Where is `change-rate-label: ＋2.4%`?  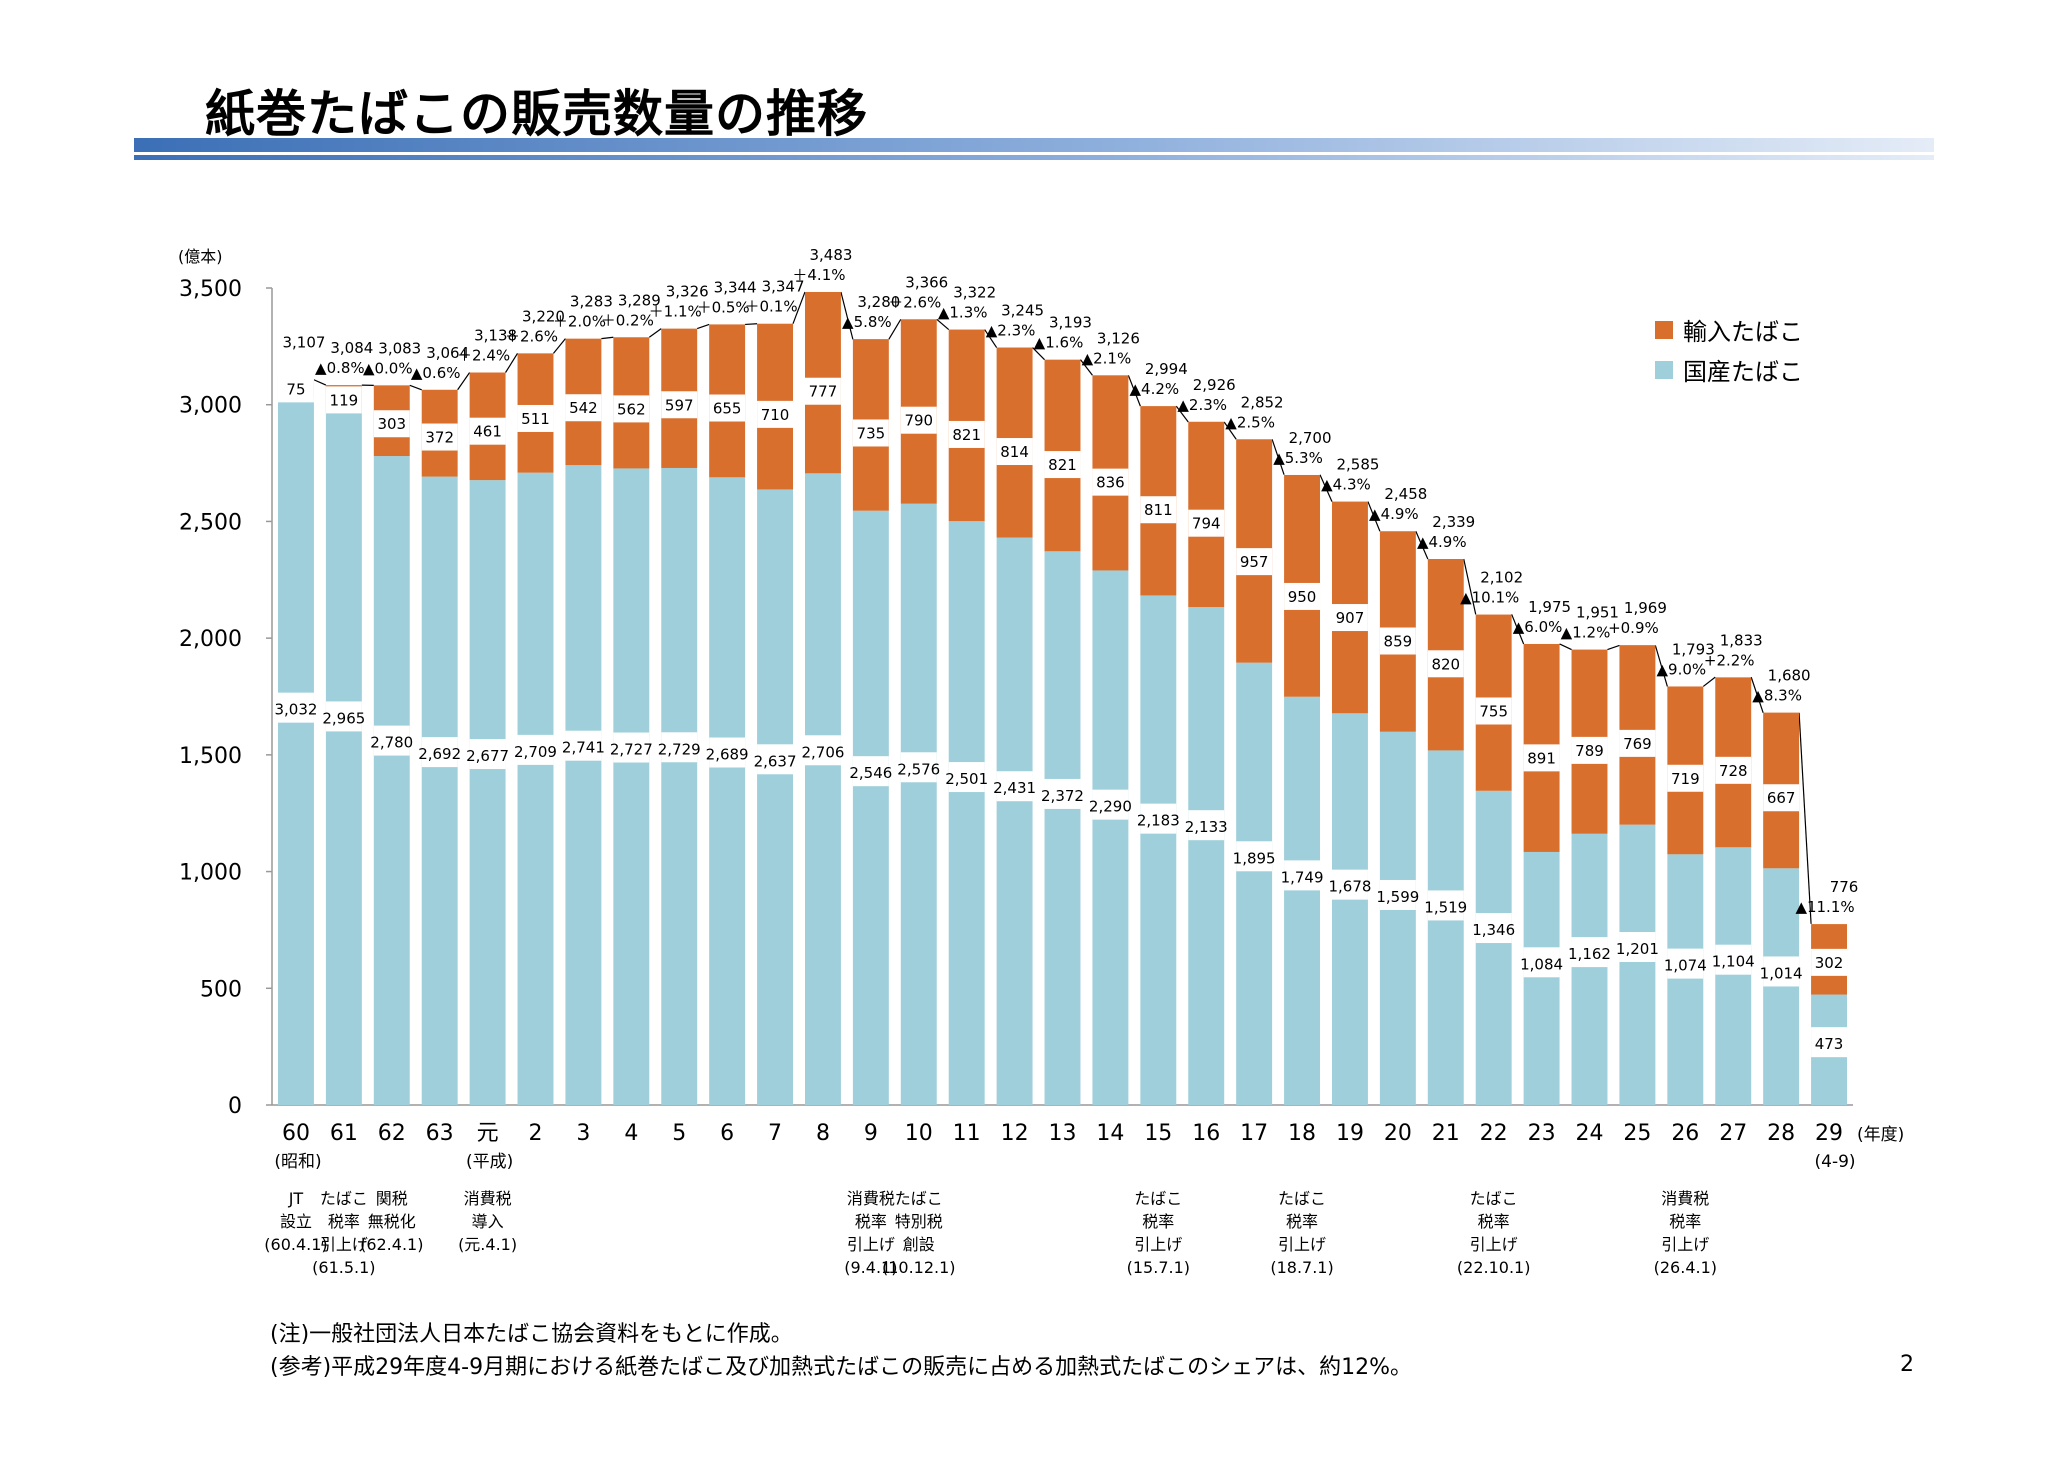
change-rate-label: ＋2.4% is located at coordinates (483, 356).